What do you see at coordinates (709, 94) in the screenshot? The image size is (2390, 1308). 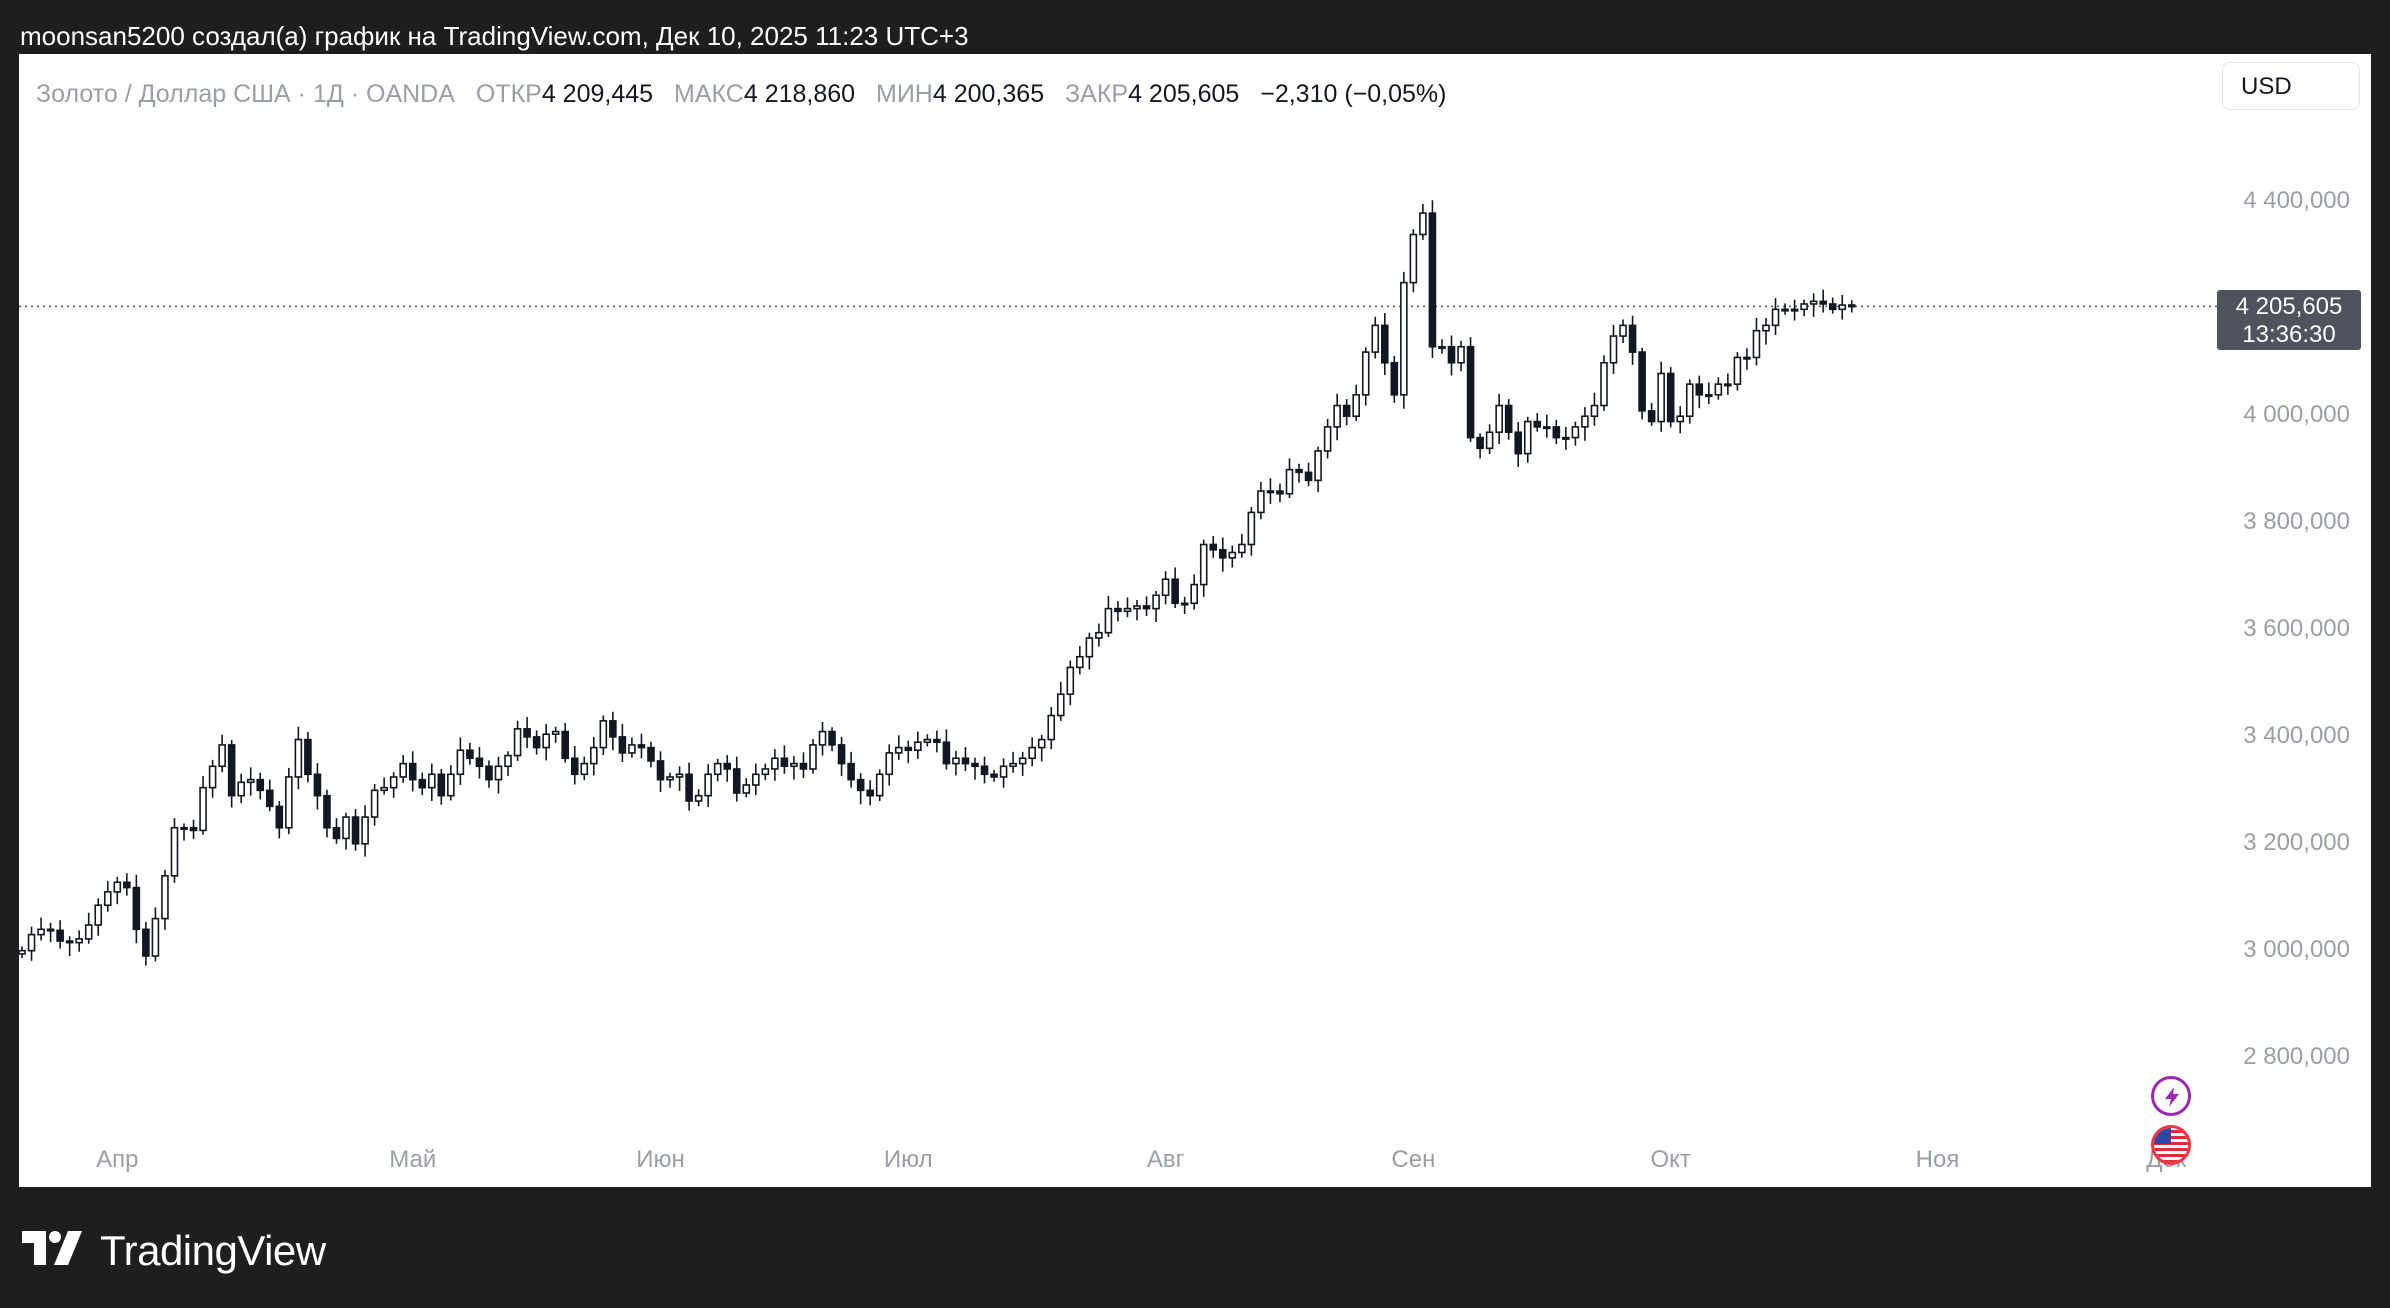 I see `legend-high-label: МАКС` at bounding box center [709, 94].